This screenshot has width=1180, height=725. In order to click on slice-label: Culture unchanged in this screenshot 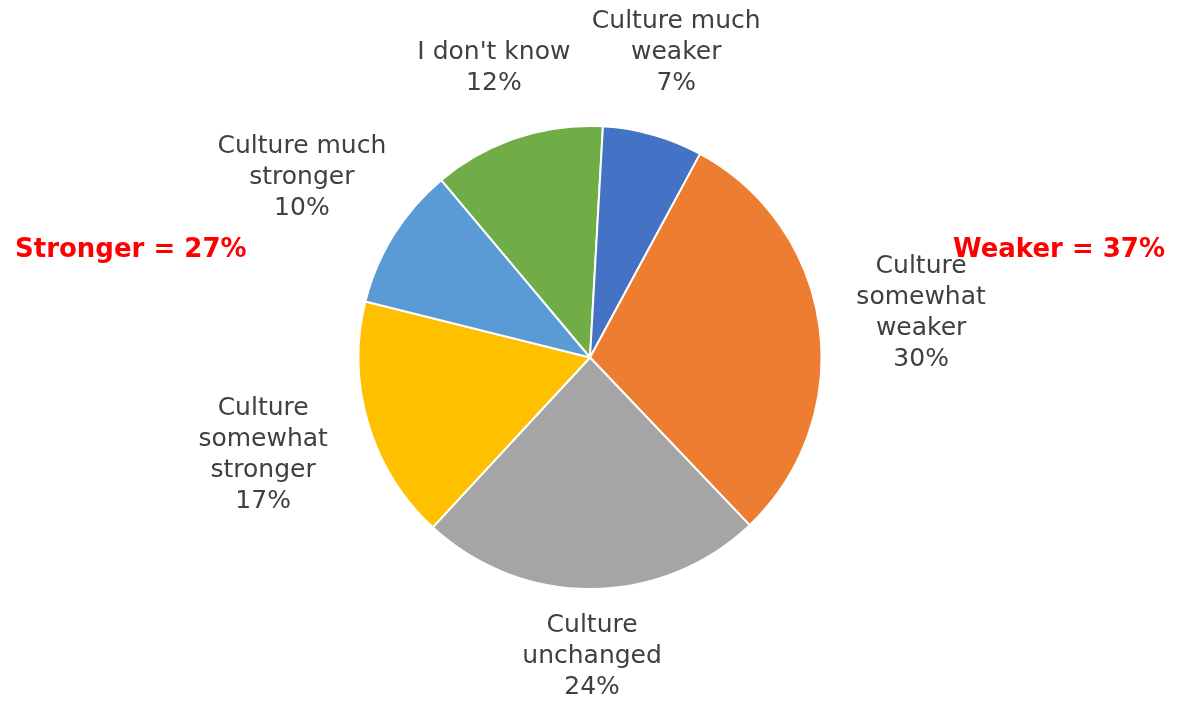, I will do `click(592, 638)`.